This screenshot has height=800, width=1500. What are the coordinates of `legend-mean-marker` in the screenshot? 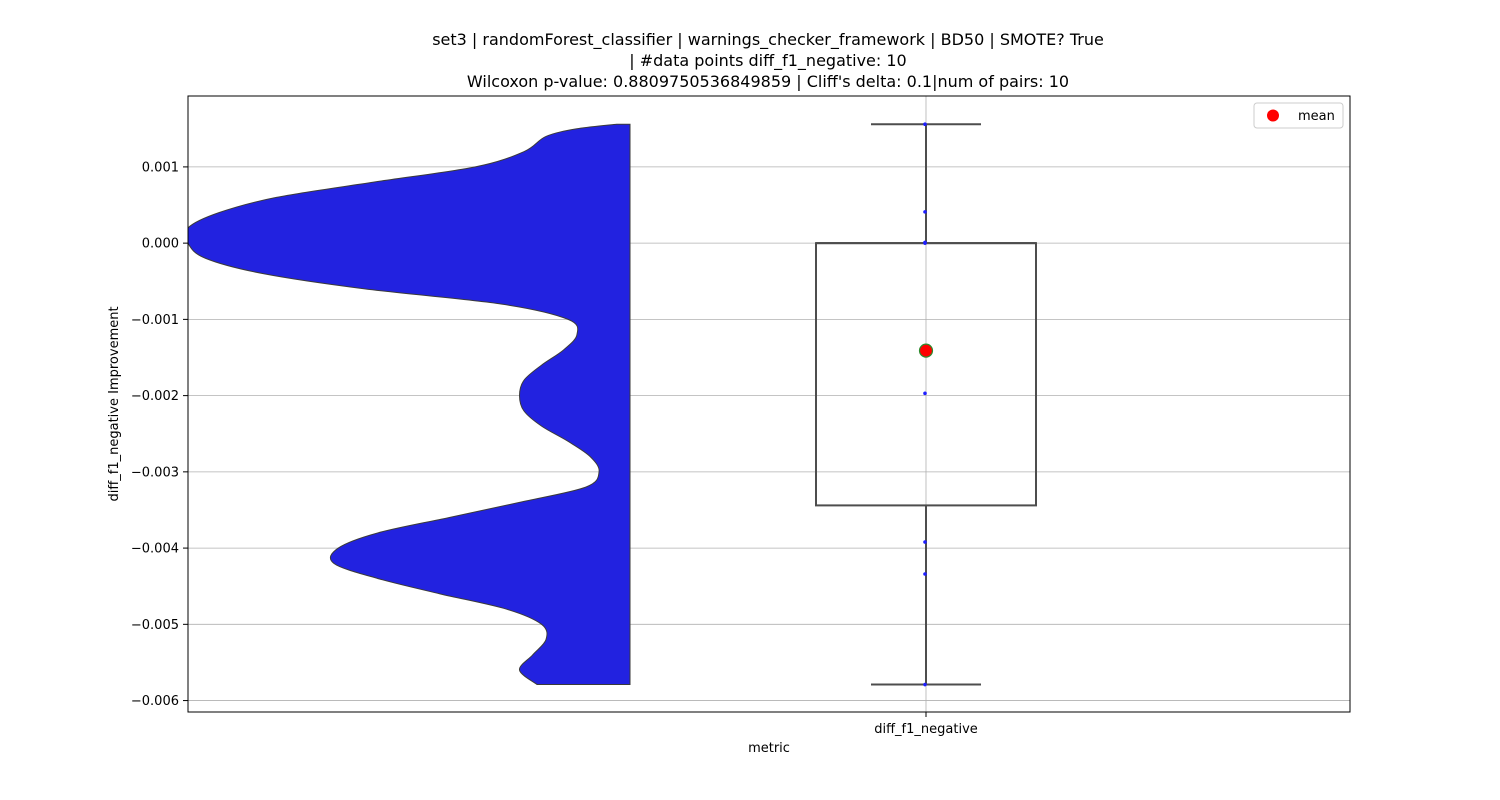 It's located at (1273, 115).